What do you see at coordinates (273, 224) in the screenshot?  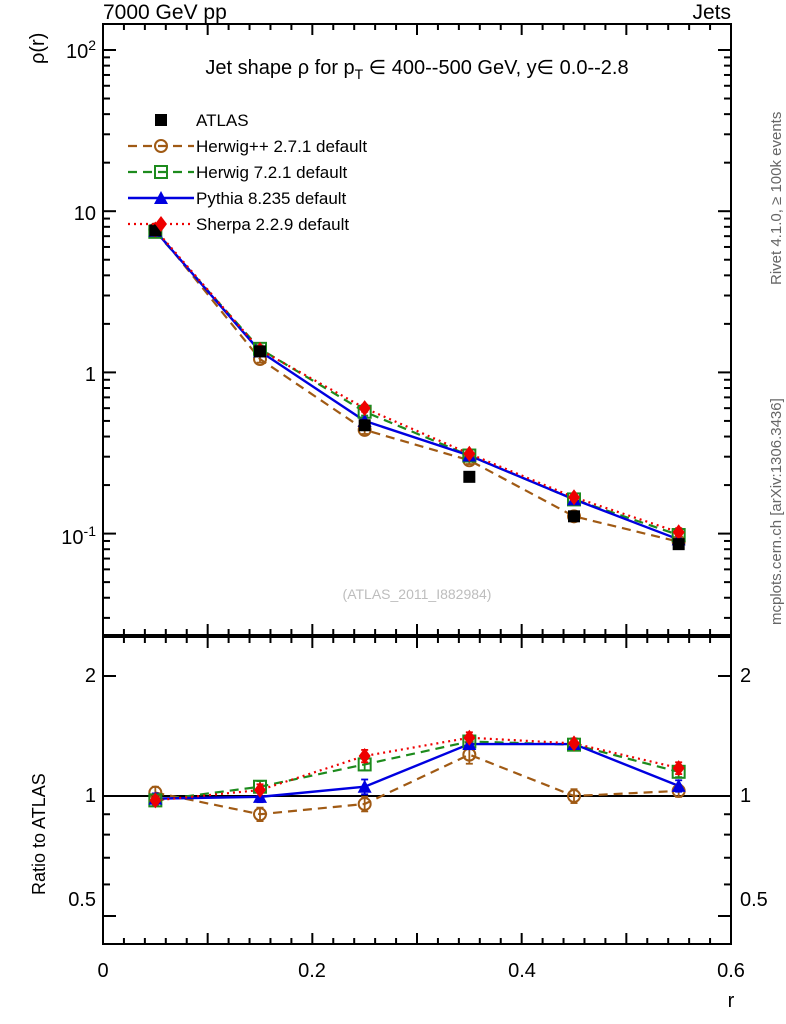 I see `legend-label-sherpa: Sherpa 2.2.9 default` at bounding box center [273, 224].